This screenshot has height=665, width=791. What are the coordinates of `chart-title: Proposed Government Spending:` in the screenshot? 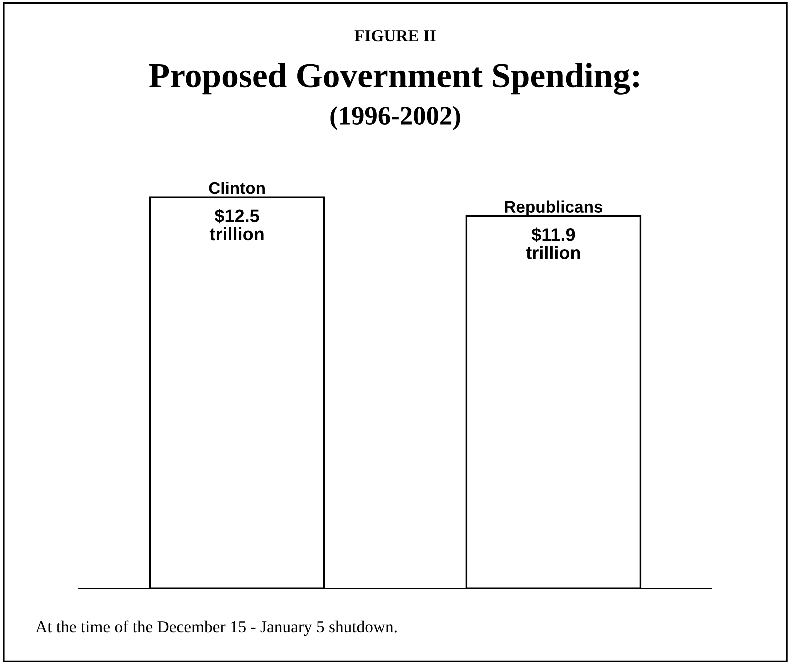 It's located at (394, 79).